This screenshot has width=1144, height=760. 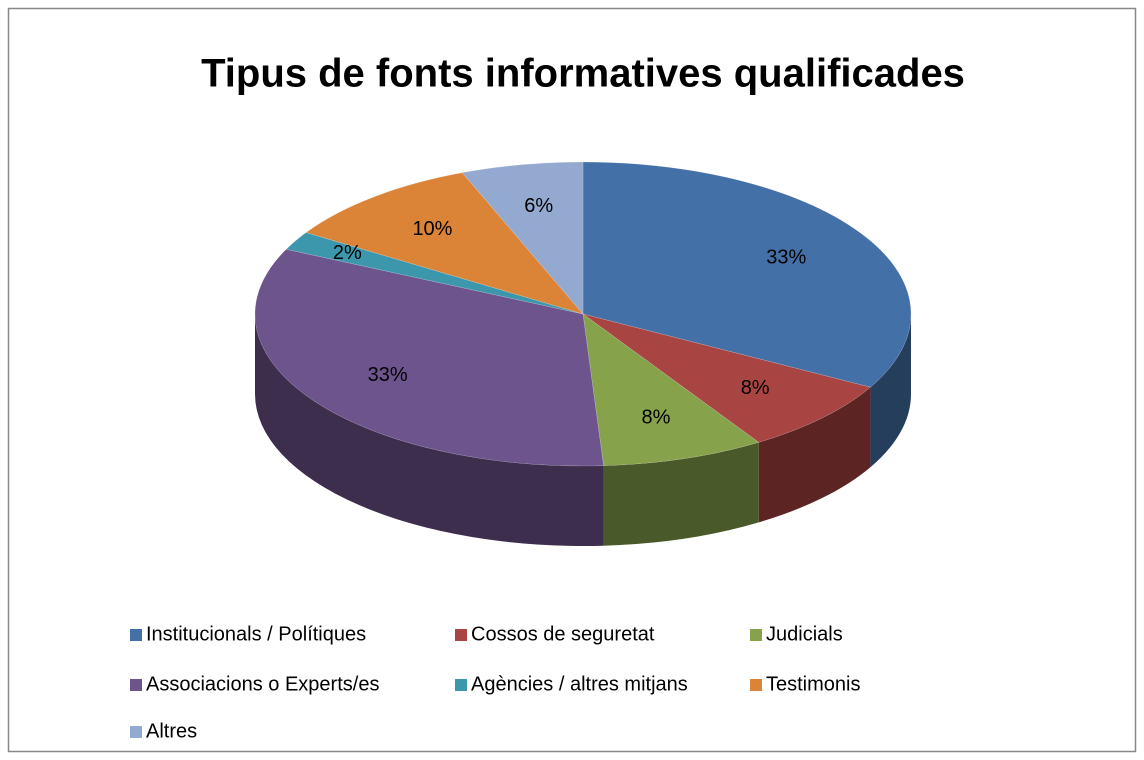 What do you see at coordinates (432, 229) in the screenshot?
I see `data-label: 10%` at bounding box center [432, 229].